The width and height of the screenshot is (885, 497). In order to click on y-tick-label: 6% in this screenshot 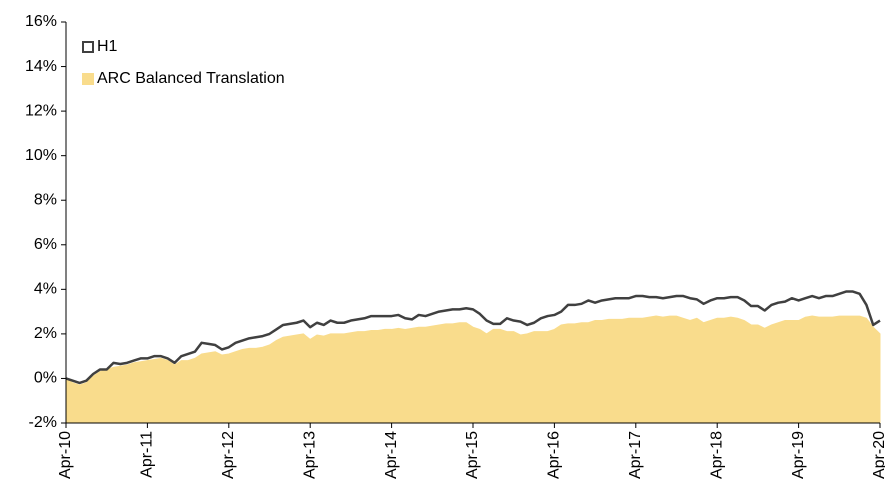, I will do `click(45, 244)`.